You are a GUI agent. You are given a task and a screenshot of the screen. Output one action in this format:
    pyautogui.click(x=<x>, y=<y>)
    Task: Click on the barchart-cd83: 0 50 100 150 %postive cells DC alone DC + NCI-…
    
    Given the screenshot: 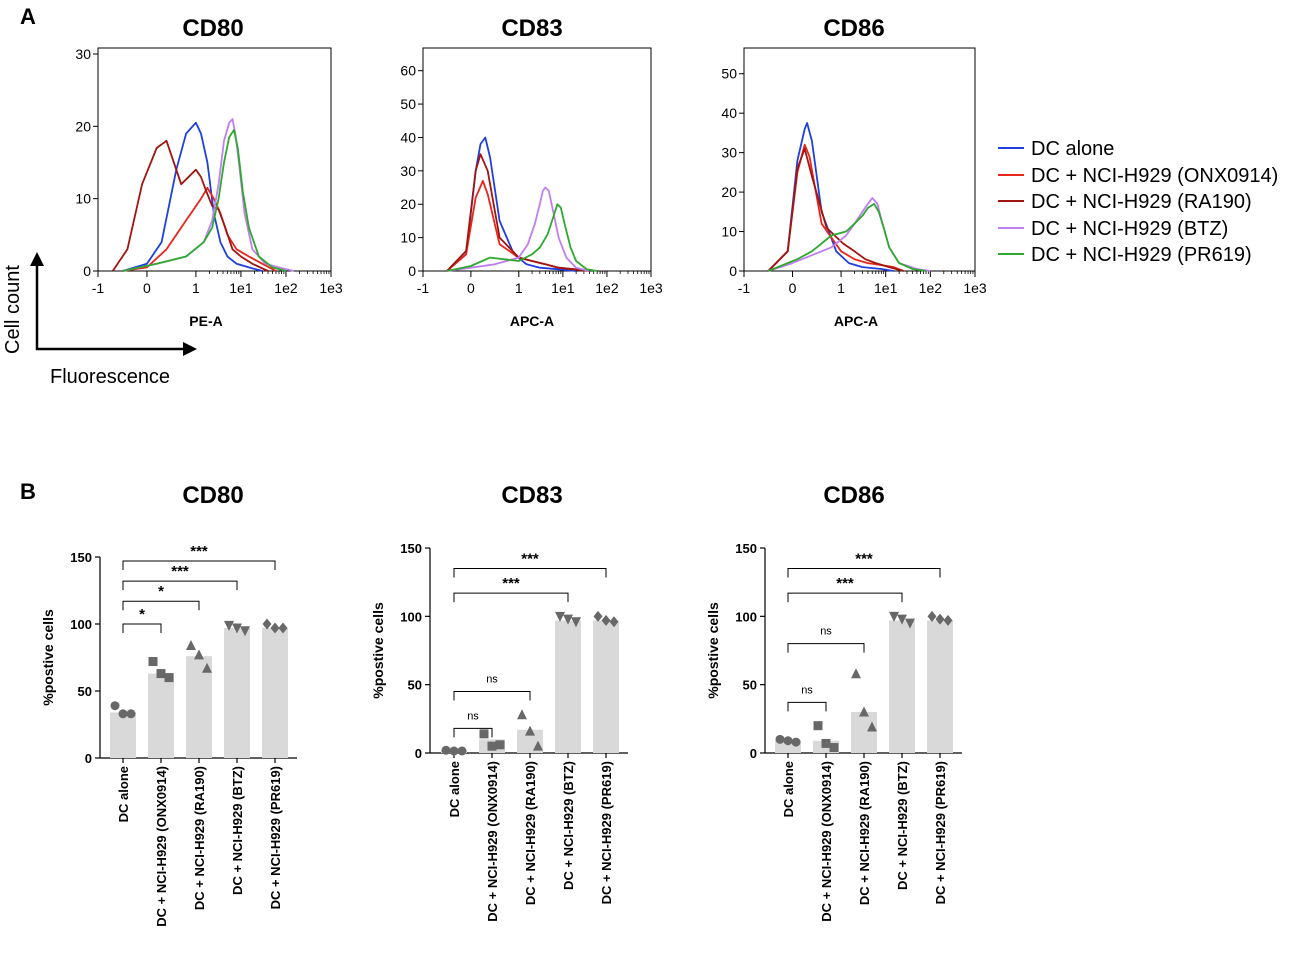 What is the action you would take?
    pyautogui.click(x=499, y=731)
    